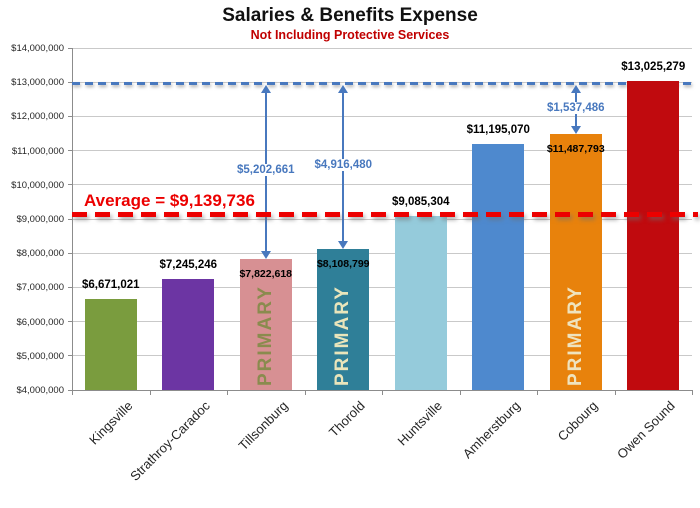  Describe the element at coordinates (40, 356) in the screenshot. I see `y-axis-label: $5,000,000` at that location.